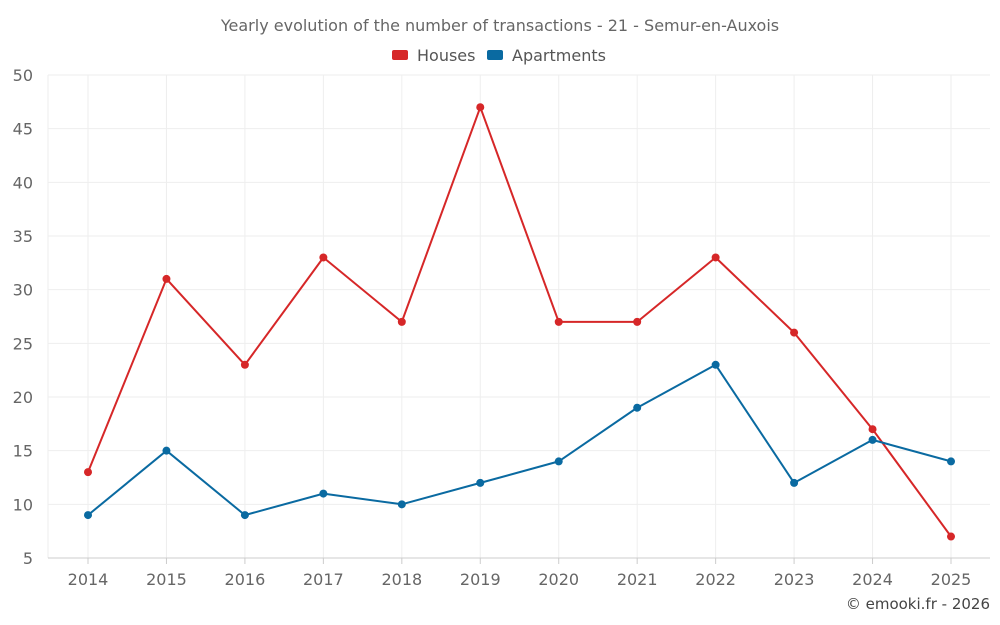  I want to click on credit-text: © emooki.fr - 2026, so click(918, 604).